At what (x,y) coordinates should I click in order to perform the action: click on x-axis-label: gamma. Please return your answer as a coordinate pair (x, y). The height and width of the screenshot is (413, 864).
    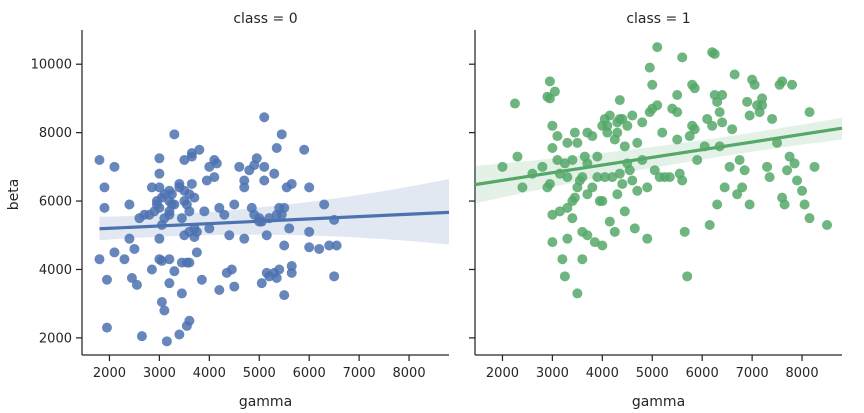
    Looking at the image, I should click on (658, 402).